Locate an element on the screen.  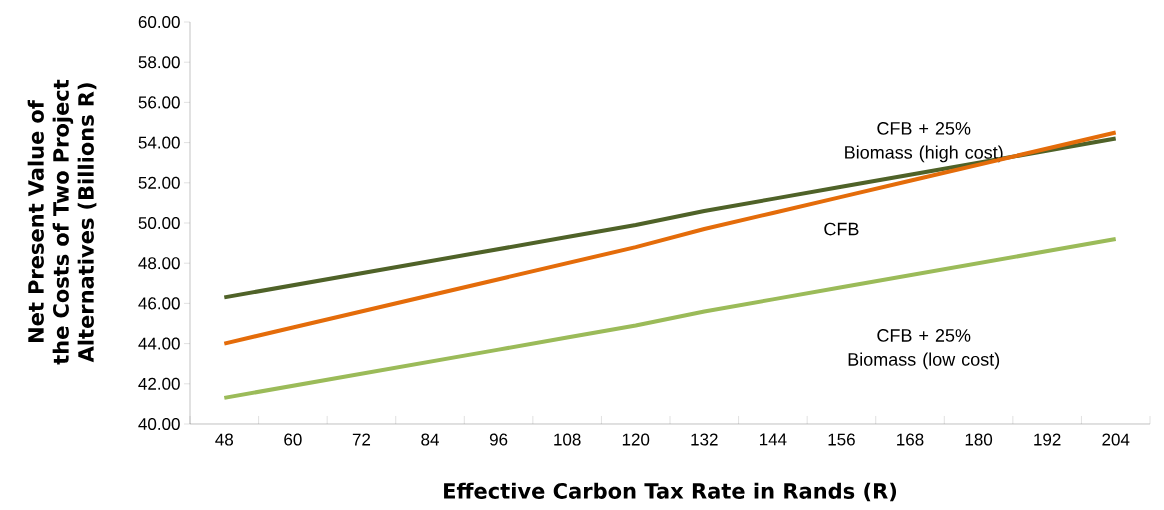
y-tick-label: 48.00 is located at coordinates (159, 263).